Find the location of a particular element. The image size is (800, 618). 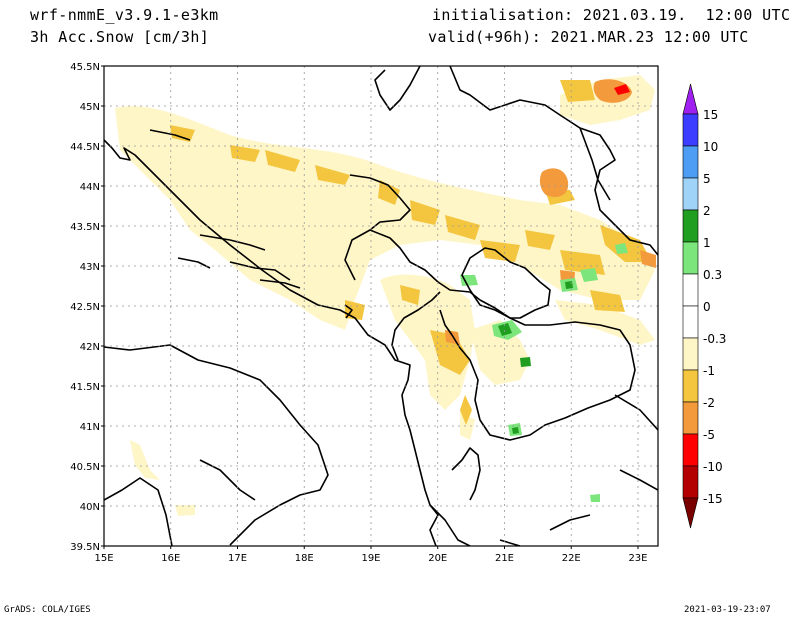

lat-tick-label: 44N is located at coordinates (90, 187).